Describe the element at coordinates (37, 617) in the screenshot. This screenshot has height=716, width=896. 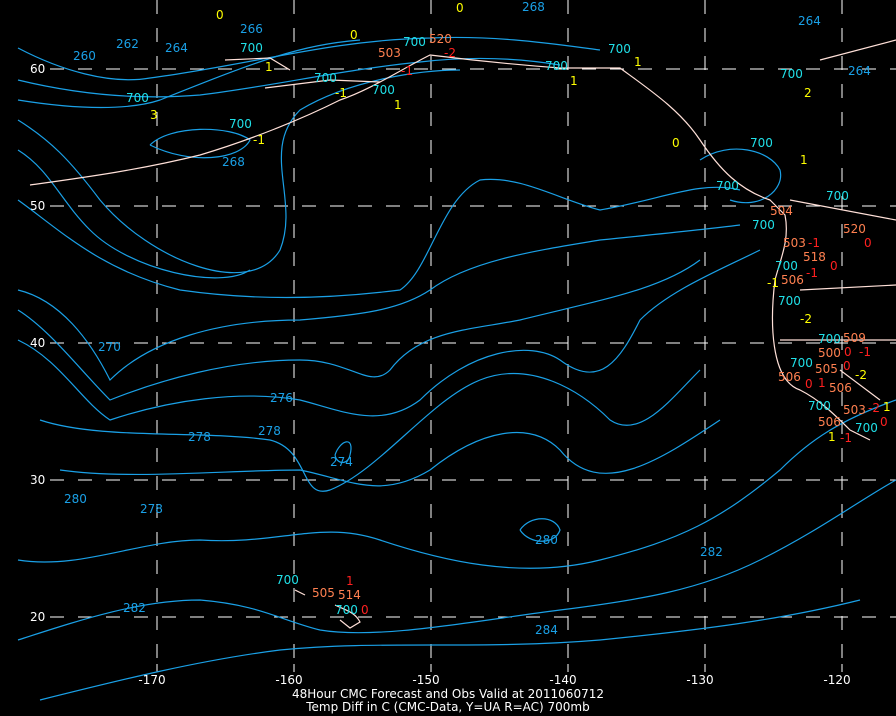
I see `latitude-label: 20` at that location.